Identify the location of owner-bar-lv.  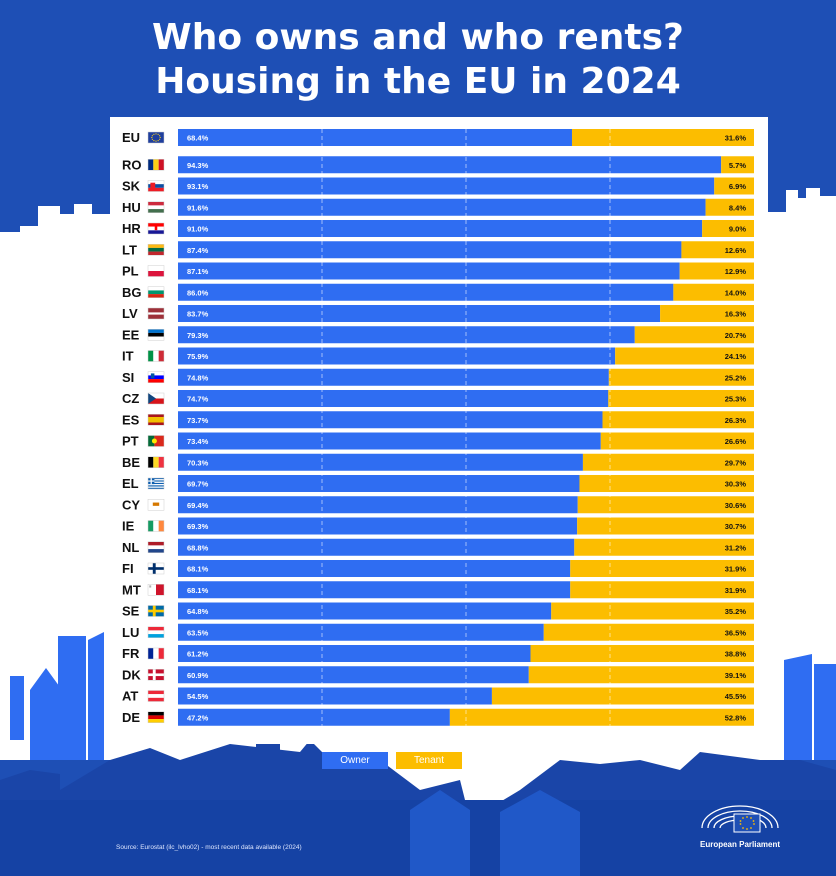
(419, 313).